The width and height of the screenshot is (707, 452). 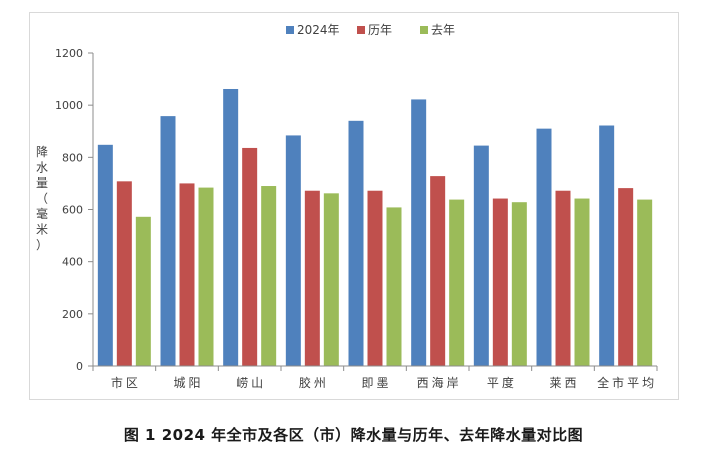 I want to click on x-tick-label: 全市平均, so click(x=627, y=382).